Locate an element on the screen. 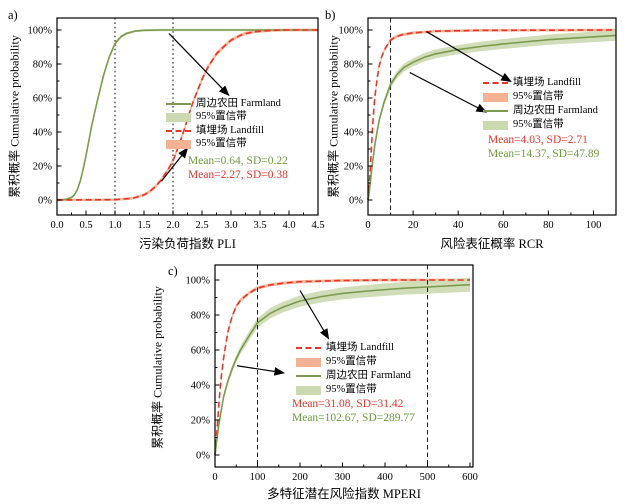 The image size is (637, 504). mean-sd-farmland: Mean=102.67, SD=289.77 is located at coordinates (353, 418).